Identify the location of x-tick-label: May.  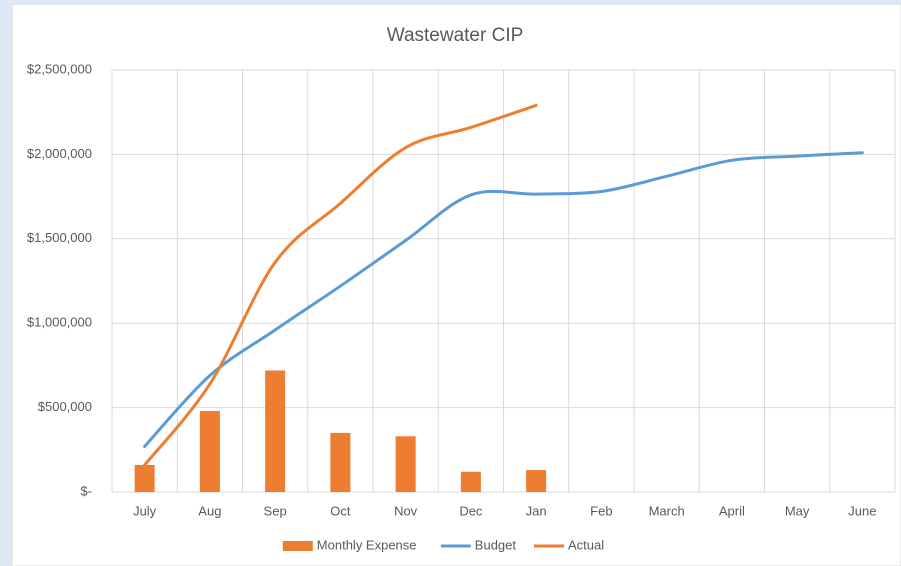
(797, 510).